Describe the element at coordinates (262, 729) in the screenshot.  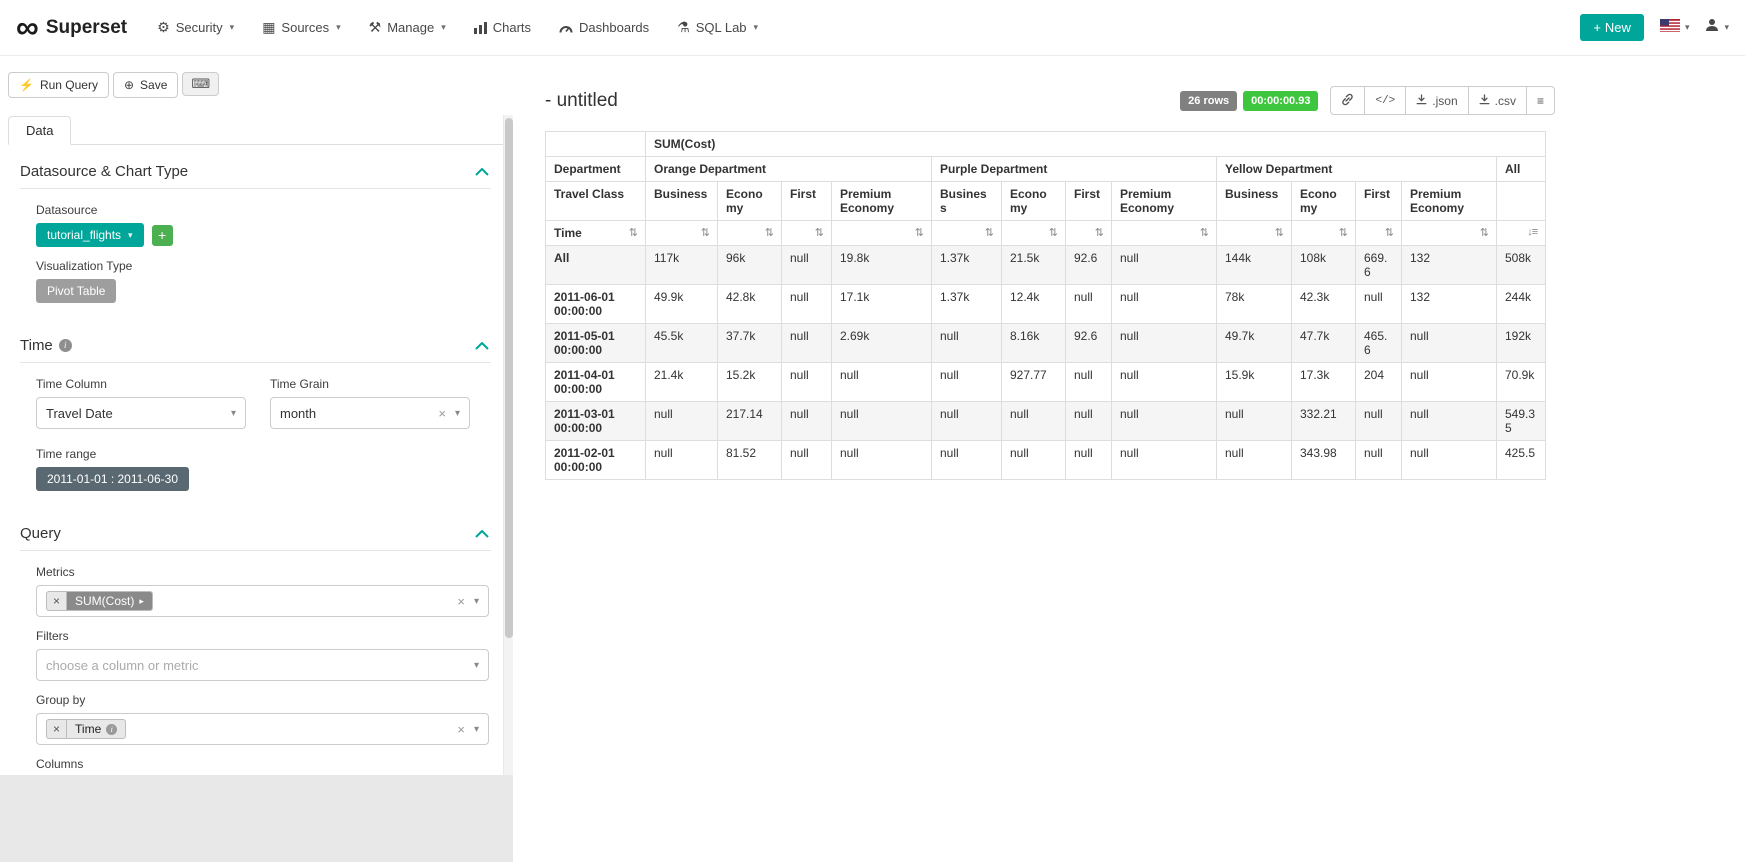
I see `groupby-select: × Time i × ▾` at that location.